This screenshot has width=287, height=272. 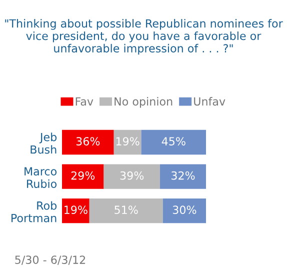 I want to click on data-label: 51%, so click(x=126, y=210).